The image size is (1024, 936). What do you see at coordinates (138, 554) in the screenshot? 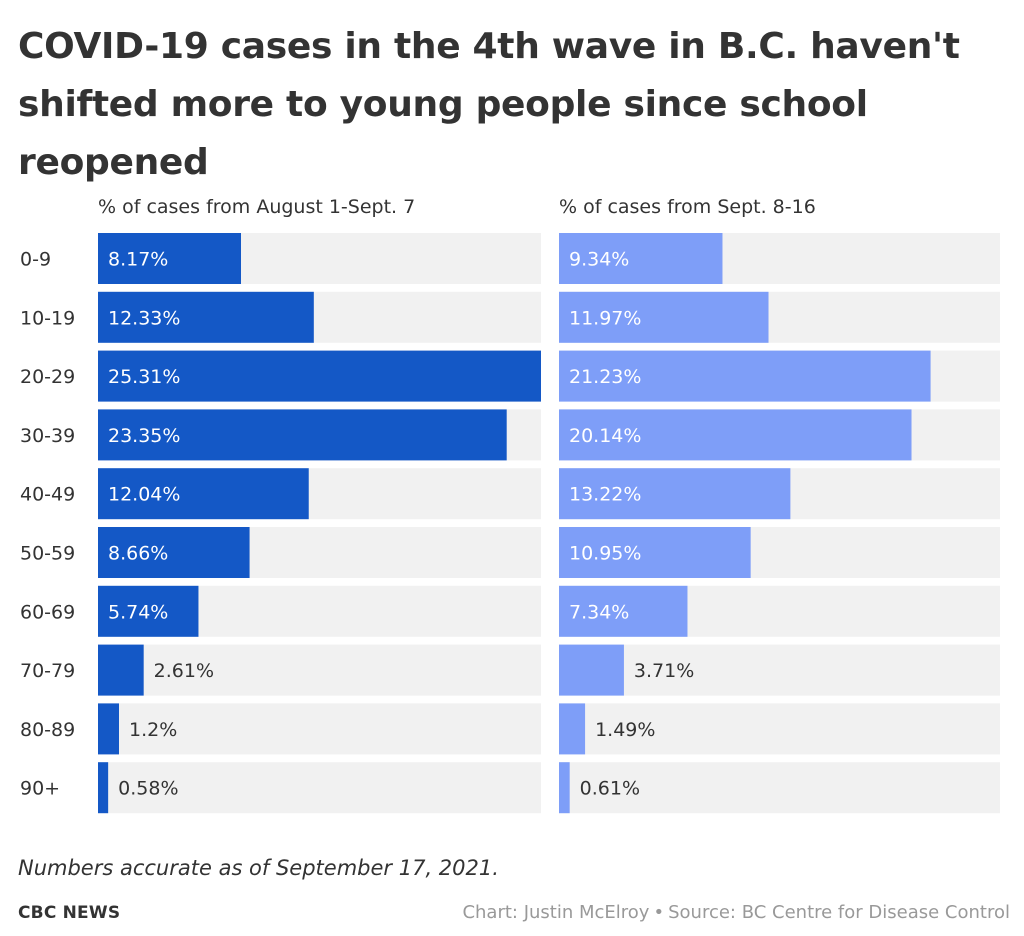
I see `data-label: 8.66%` at bounding box center [138, 554].